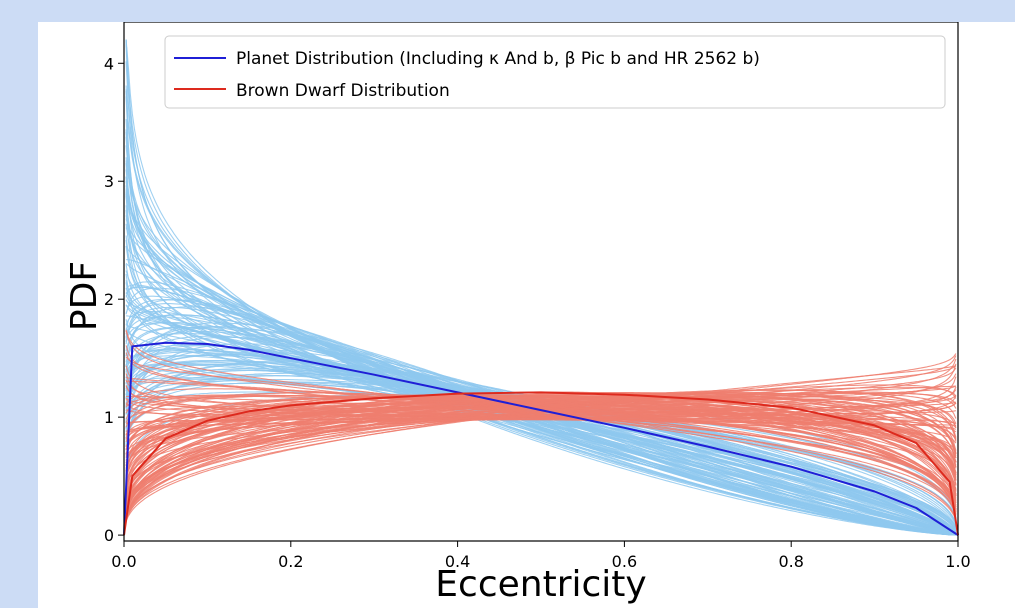  Describe the element at coordinates (84, 296) in the screenshot. I see `y-axis-title: PDF` at that location.